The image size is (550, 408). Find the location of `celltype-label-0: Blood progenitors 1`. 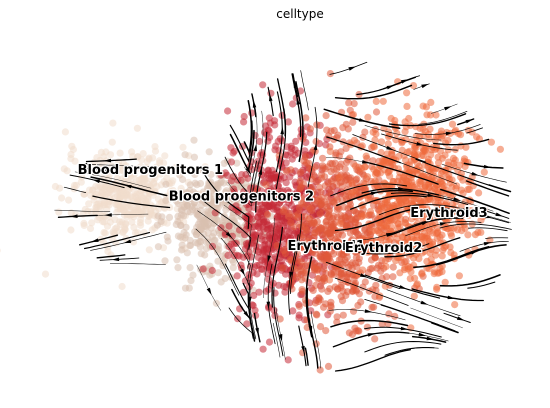

celltype-label-0: Blood progenitors 1 is located at coordinates (150, 170).